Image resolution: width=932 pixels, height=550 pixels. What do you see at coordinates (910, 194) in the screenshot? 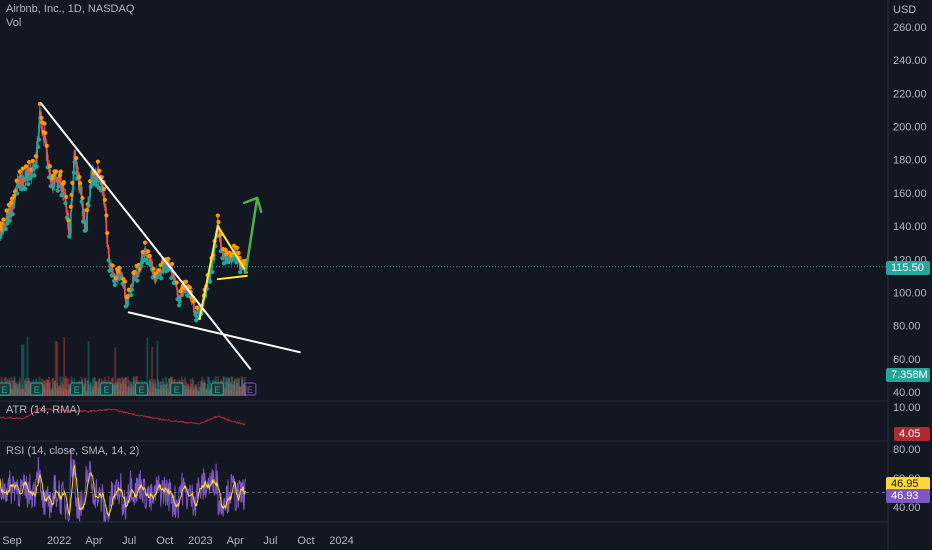
I see `price-tick-label: 160.00` at bounding box center [910, 194].